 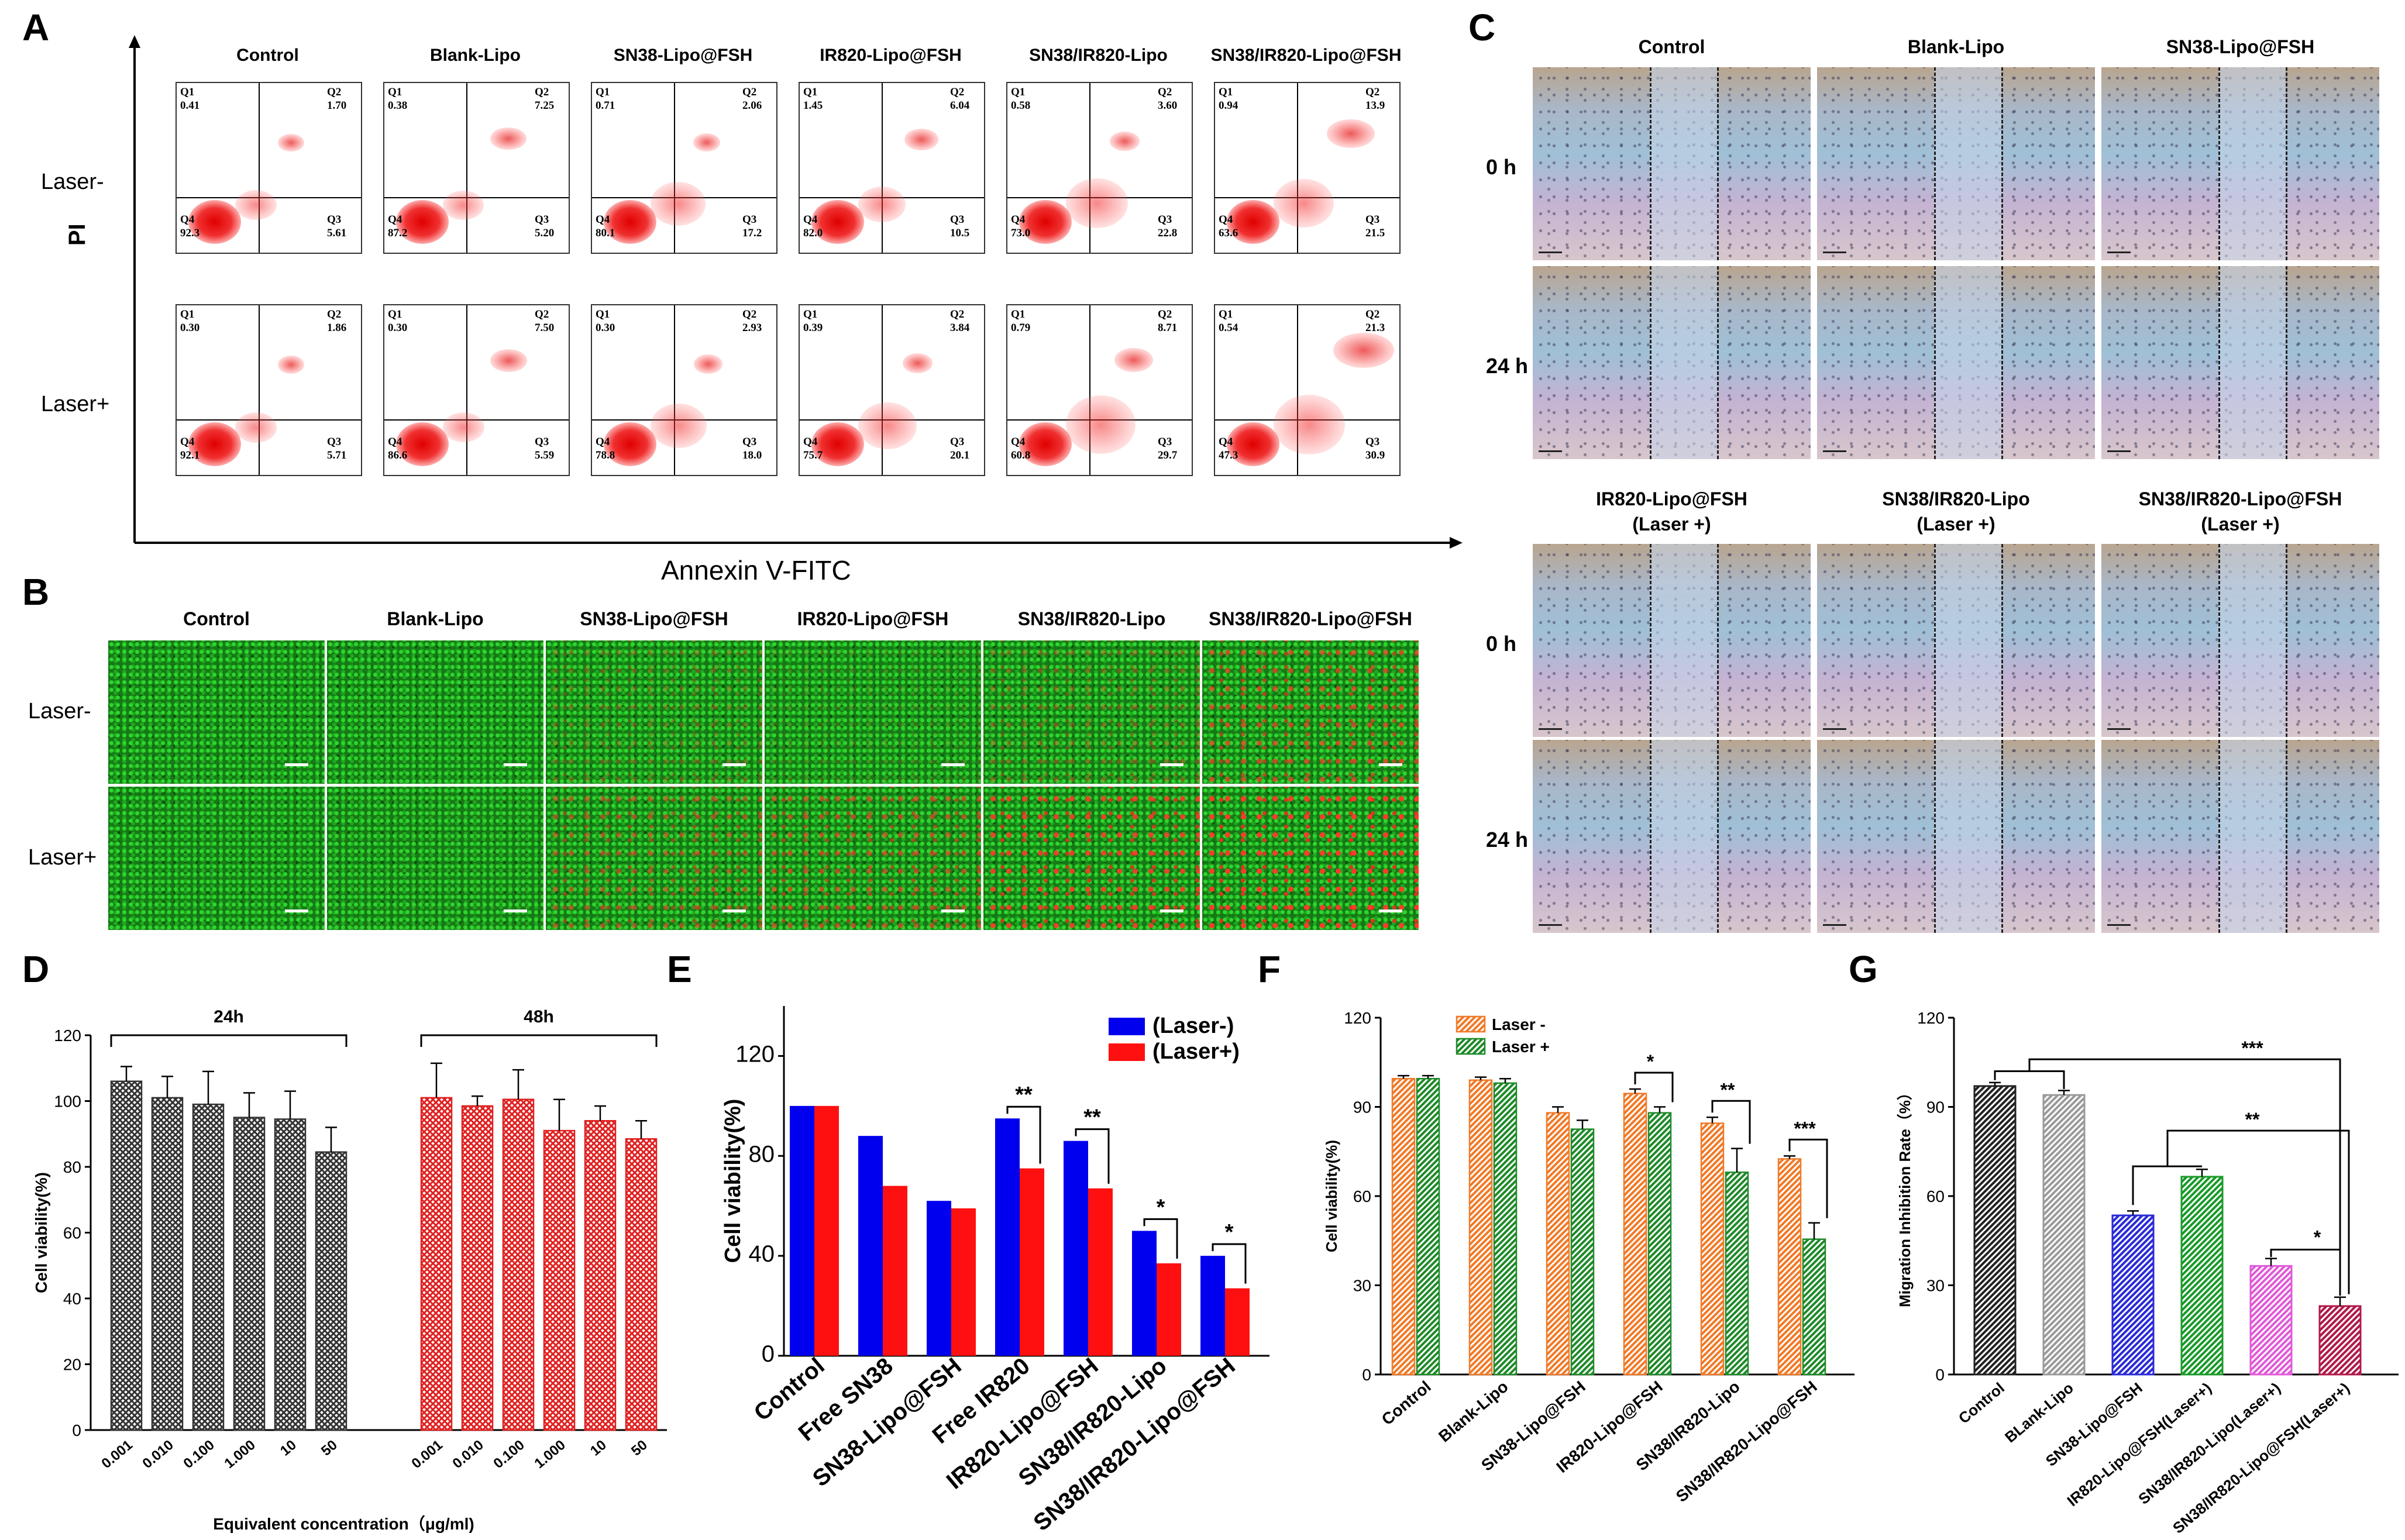 I want to click on quadrant-value: 1.70, so click(x=337, y=105).